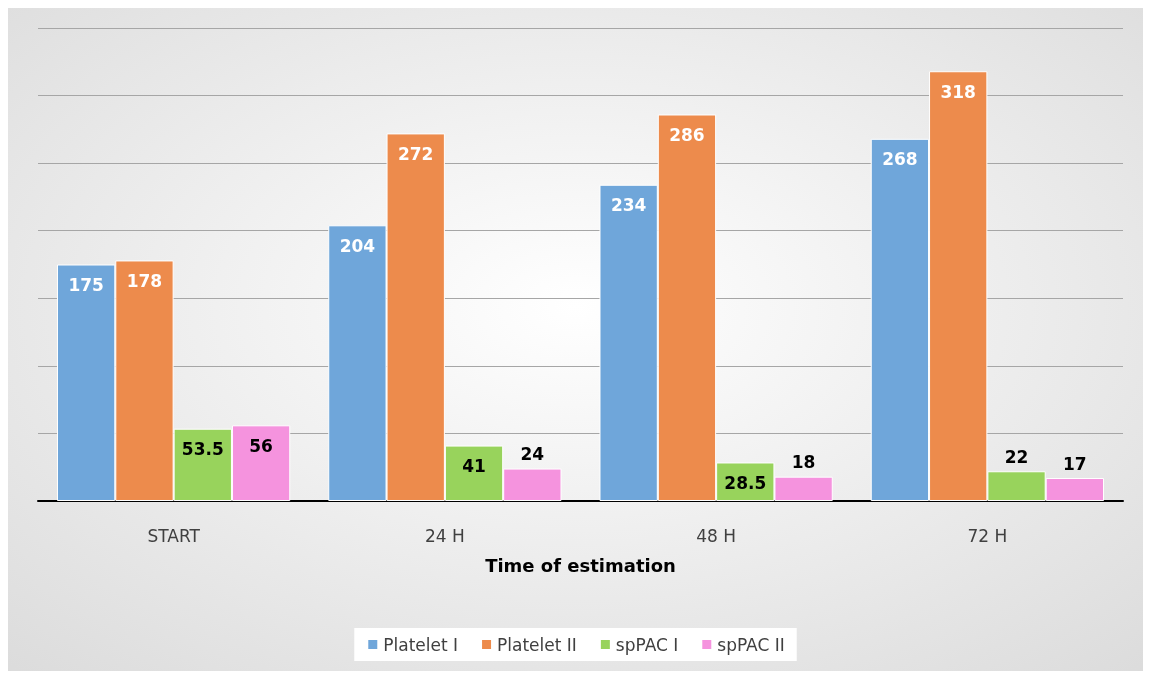 The height and width of the screenshot is (679, 1151). I want to click on data-label: 286, so click(687, 134).